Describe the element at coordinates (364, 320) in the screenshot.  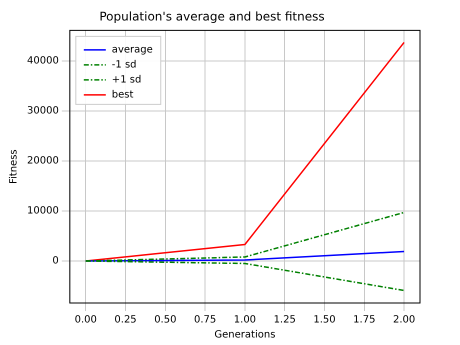
I see `x-tick-label: 1.75` at that location.